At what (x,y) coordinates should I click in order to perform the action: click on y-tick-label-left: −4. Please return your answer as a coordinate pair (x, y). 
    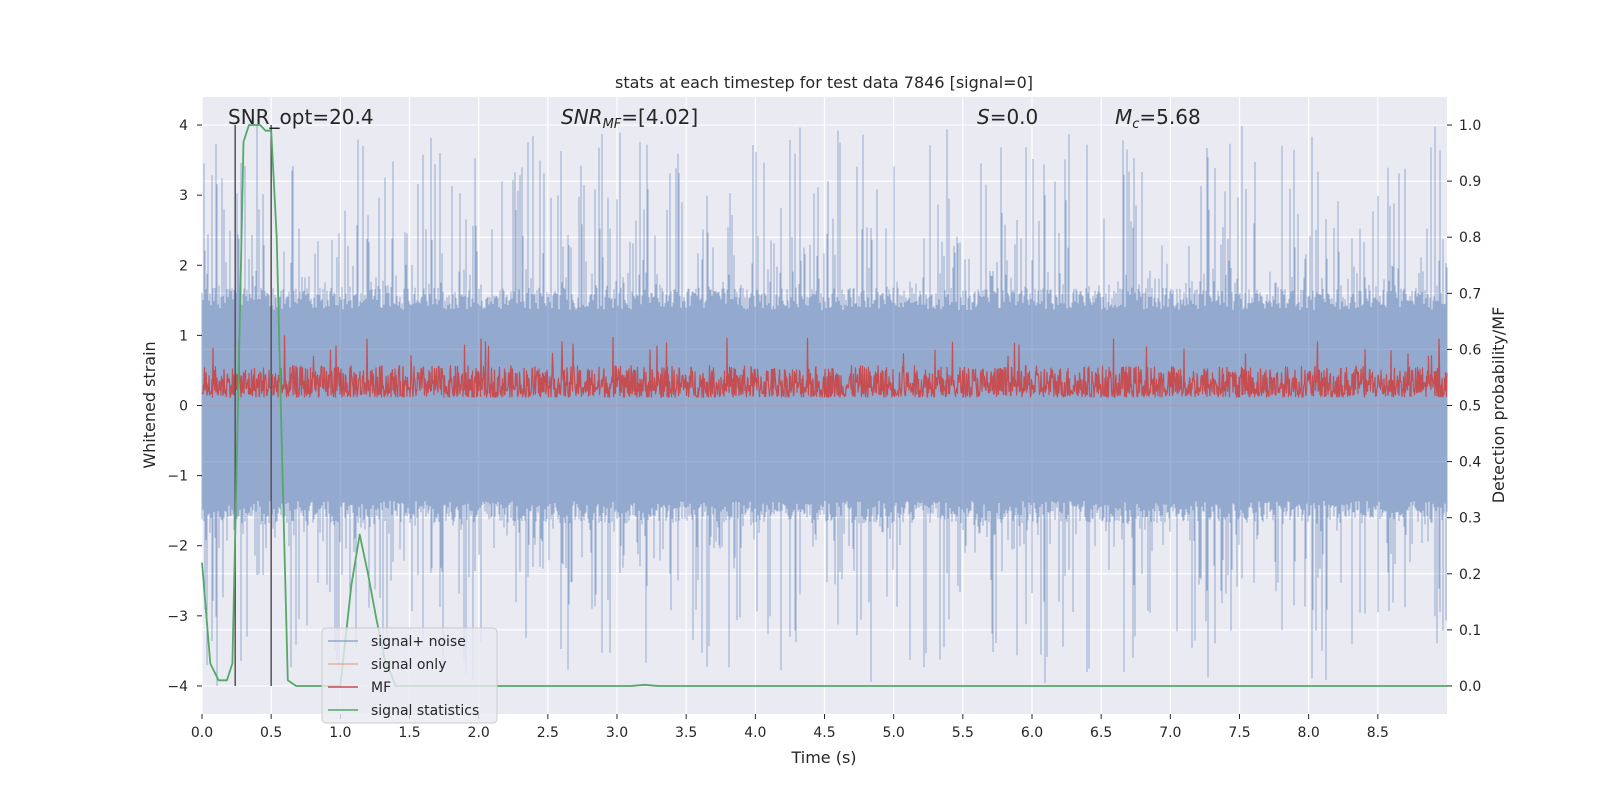
    Looking at the image, I should click on (177, 687).